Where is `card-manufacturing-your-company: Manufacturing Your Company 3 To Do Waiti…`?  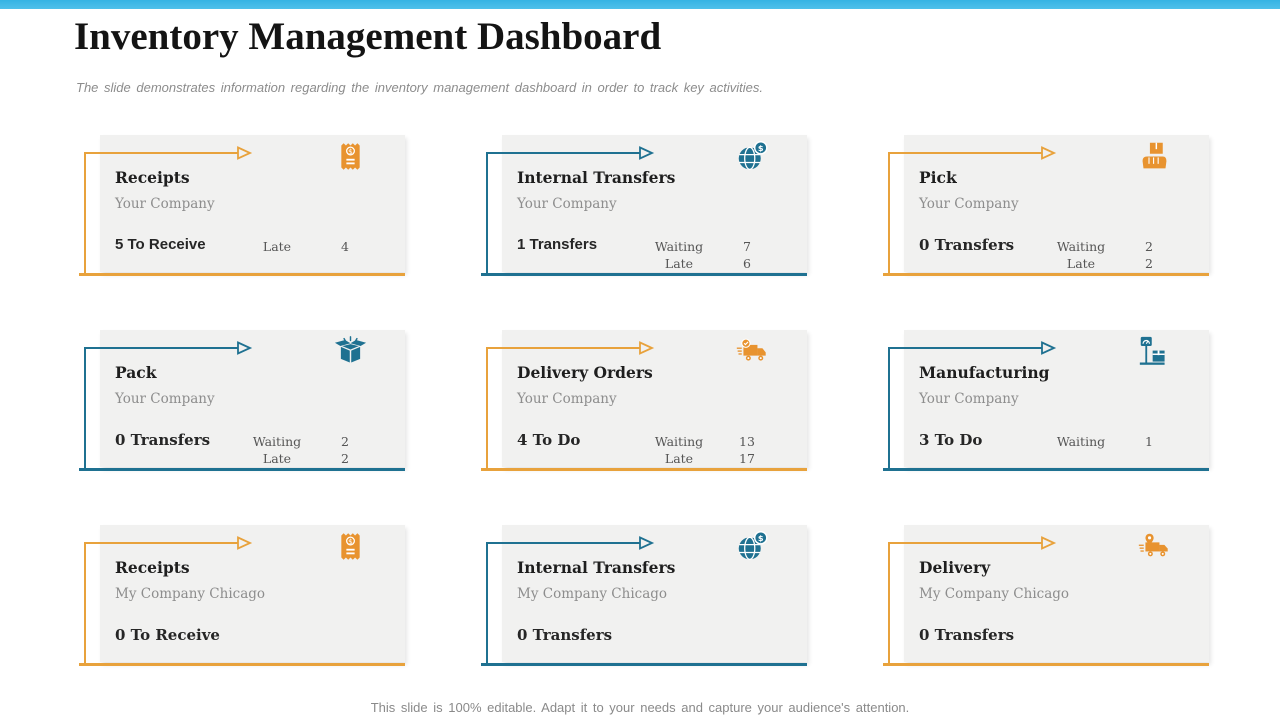
card-manufacturing-your-company: Manufacturing Your Company 3 To Do Waiti… is located at coordinates (1044, 402).